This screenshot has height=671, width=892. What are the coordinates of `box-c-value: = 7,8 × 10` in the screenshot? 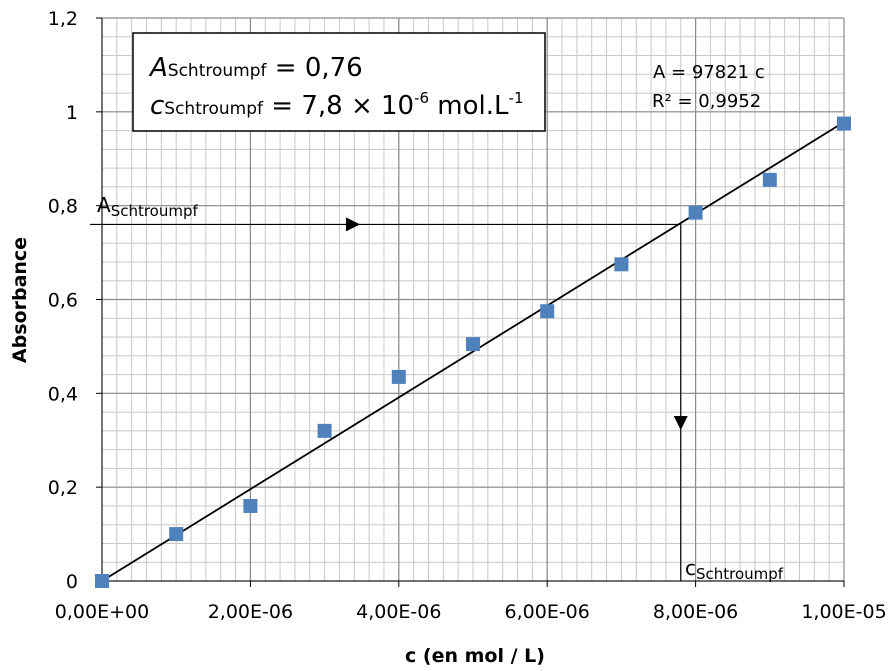 It's located at (338, 106).